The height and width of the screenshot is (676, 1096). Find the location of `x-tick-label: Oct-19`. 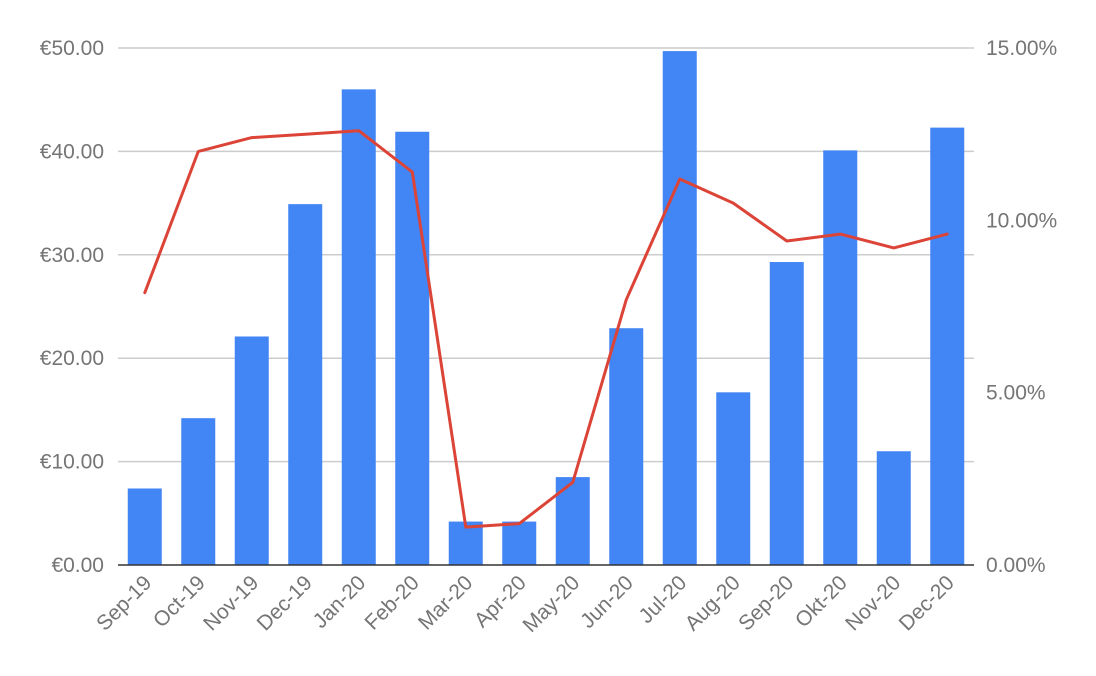

x-tick-label: Oct-19 is located at coordinates (179, 601).